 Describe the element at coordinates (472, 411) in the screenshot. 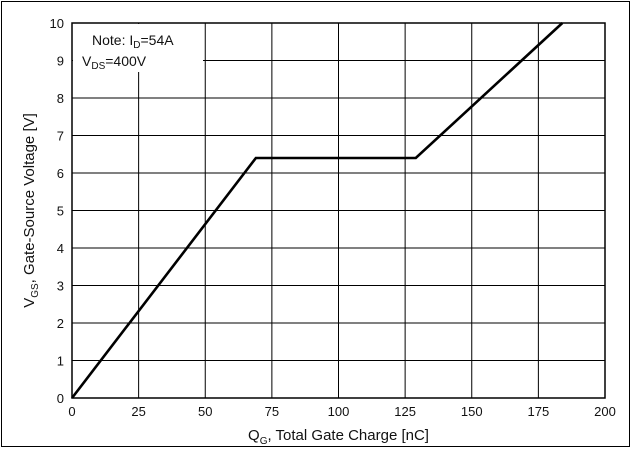

I see `x-tick-label: 150` at that location.